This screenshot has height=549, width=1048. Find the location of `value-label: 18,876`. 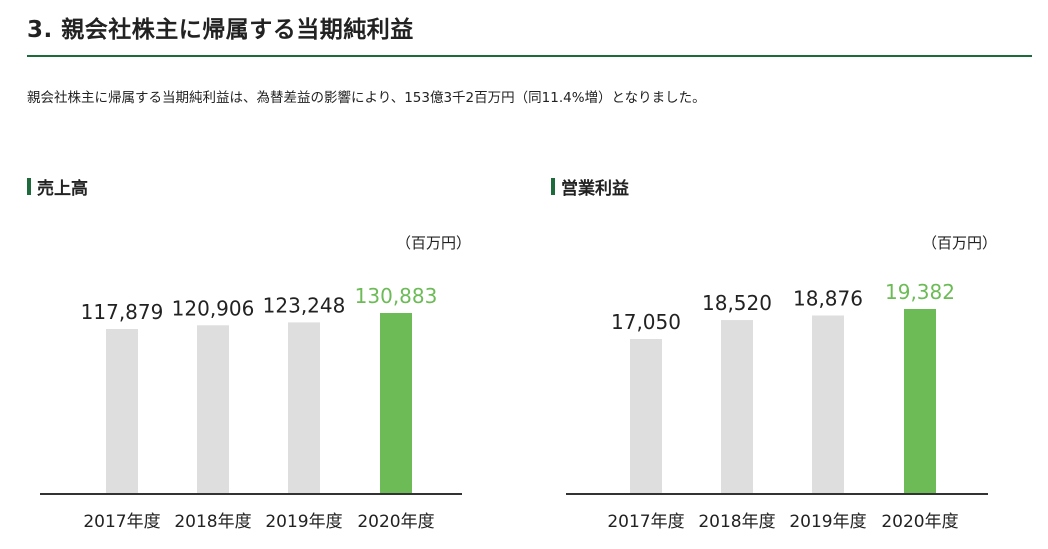

value-label: 18,876 is located at coordinates (828, 299).